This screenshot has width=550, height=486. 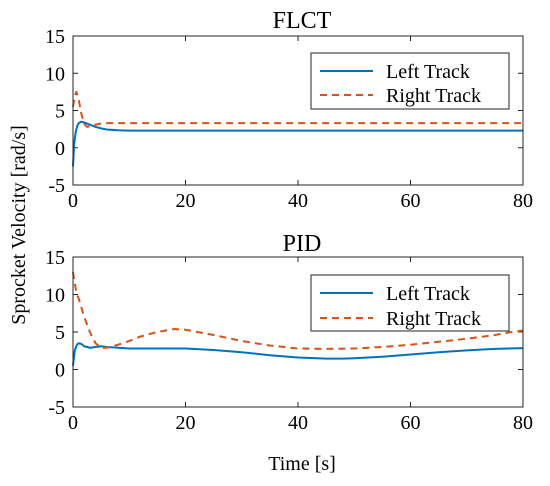 What do you see at coordinates (298, 354) in the screenshot?
I see `pid-left-track-line` at bounding box center [298, 354].